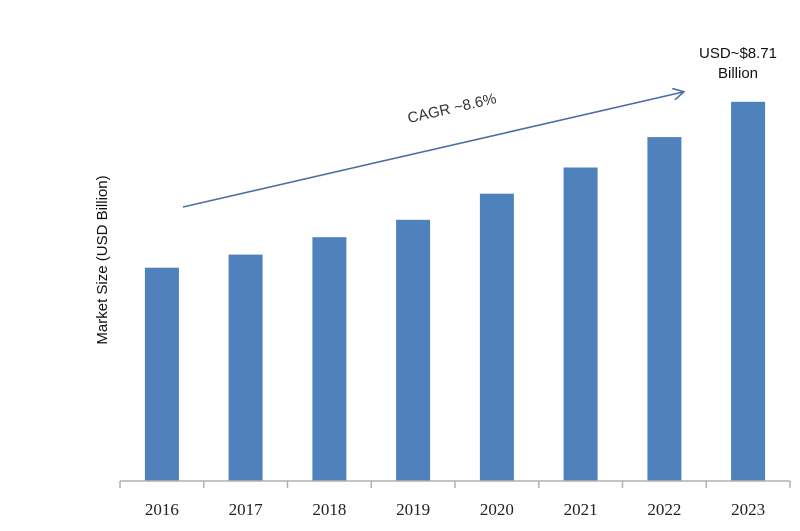 This screenshot has height=531, width=800. I want to click on final-value-annotation-line1: USD~$8.71, so click(738, 53).